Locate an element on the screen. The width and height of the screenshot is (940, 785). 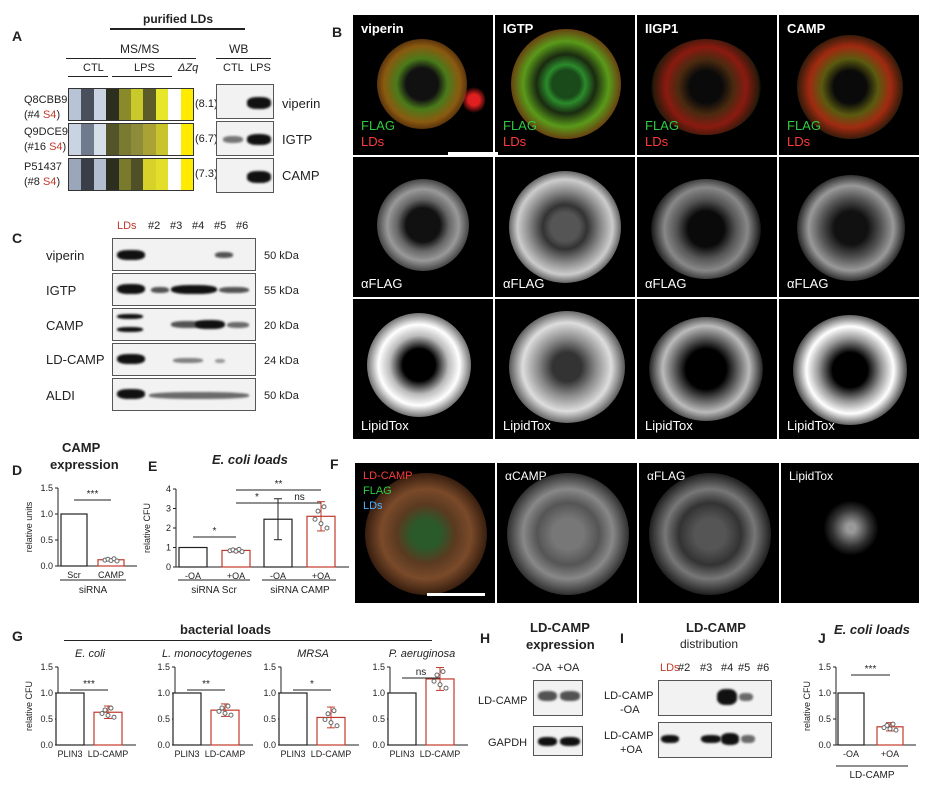
chart-g2-tick-label: 1.5 is located at coordinates (163, 667).